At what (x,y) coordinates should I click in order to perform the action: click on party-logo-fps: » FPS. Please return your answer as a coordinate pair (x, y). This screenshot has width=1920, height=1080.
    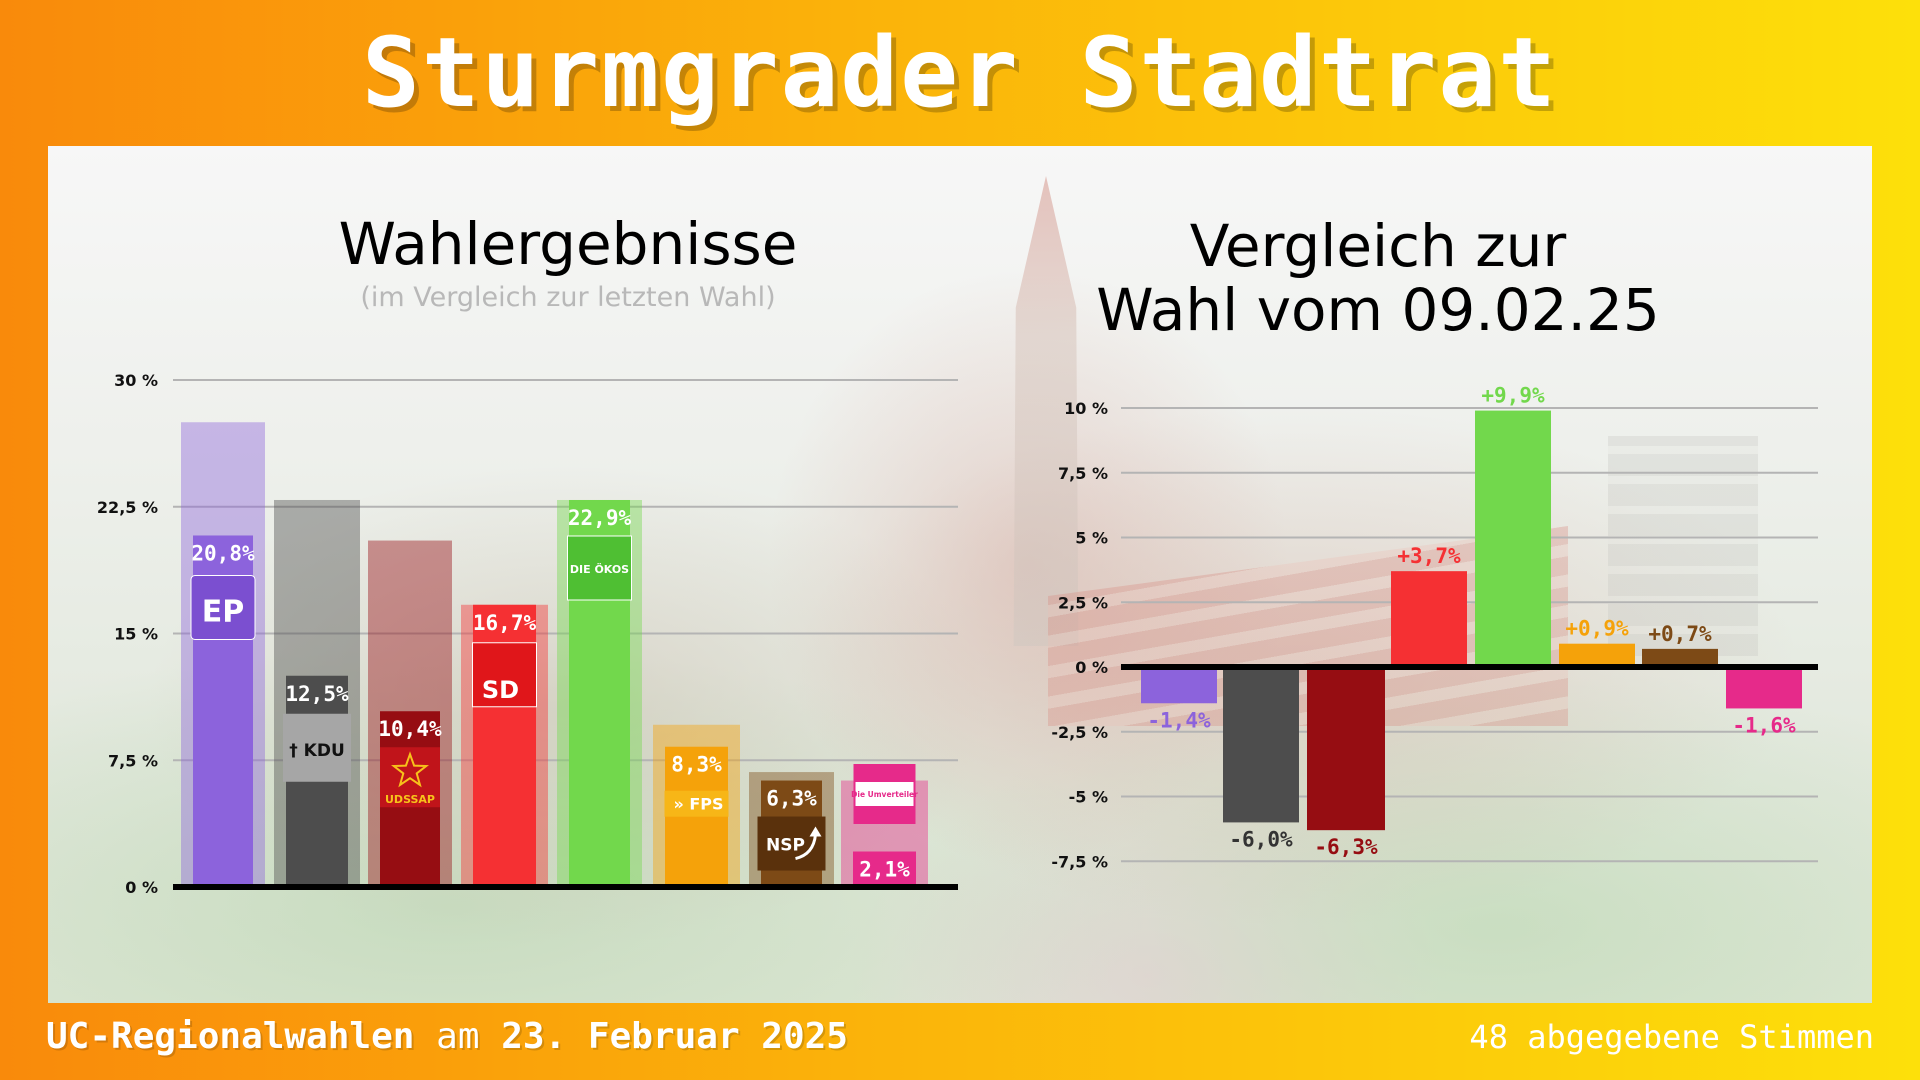
    Looking at the image, I should click on (696, 803).